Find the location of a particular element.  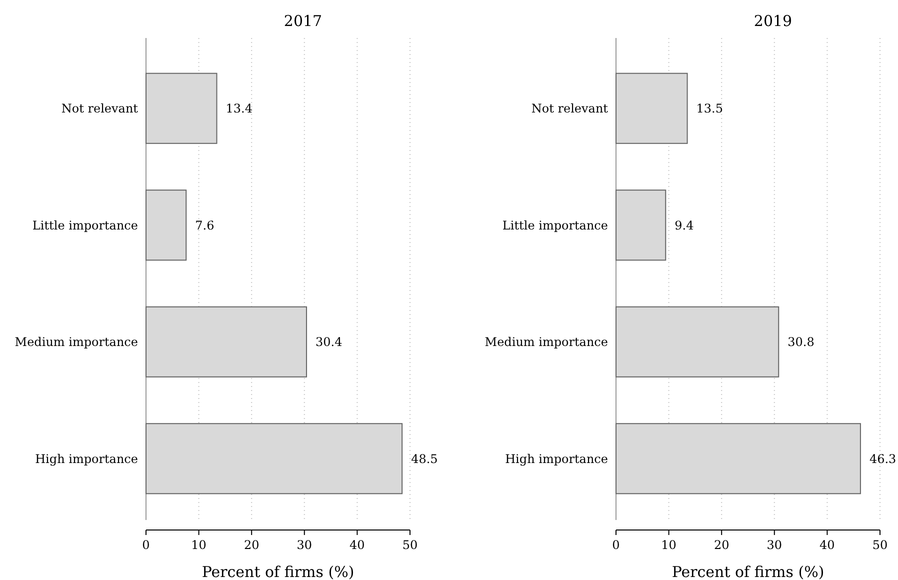

data-label: 30.4 is located at coordinates (329, 342).